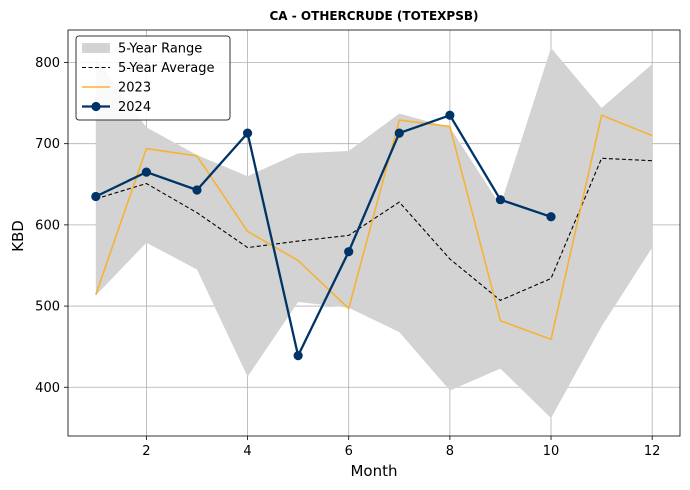  What do you see at coordinates (146, 451) in the screenshot?
I see `x-tick-label: 2` at bounding box center [146, 451].